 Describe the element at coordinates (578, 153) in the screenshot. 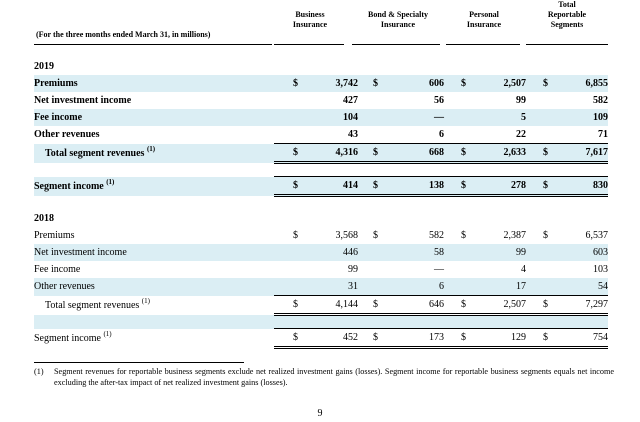

I see `cell-value: 7,617` at that location.